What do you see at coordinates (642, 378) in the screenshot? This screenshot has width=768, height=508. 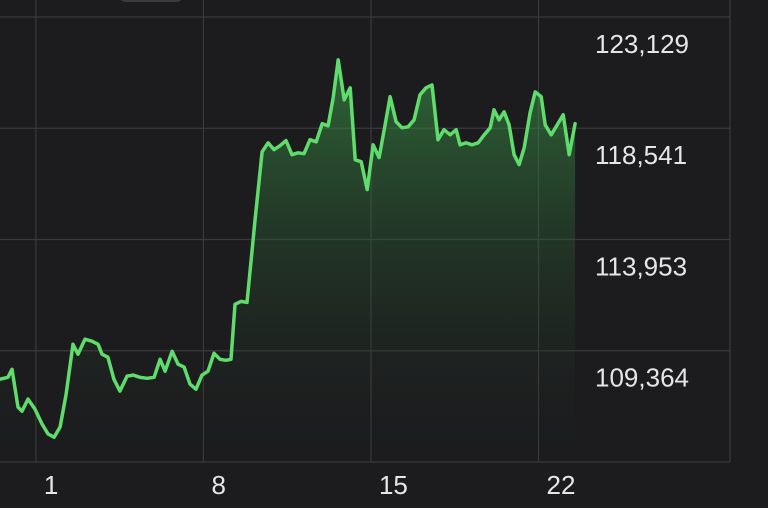 I see `y-tick-label: 109,364` at bounding box center [642, 378].